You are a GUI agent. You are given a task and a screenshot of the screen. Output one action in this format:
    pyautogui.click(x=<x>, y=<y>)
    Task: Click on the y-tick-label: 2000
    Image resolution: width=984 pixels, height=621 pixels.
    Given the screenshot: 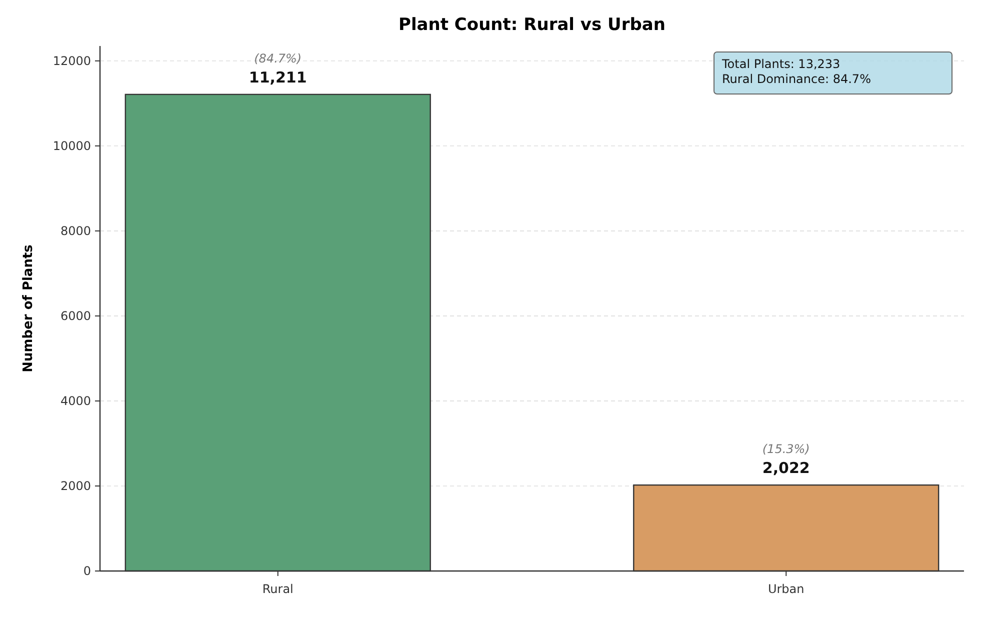 What is the action you would take?
    pyautogui.click(x=75, y=486)
    